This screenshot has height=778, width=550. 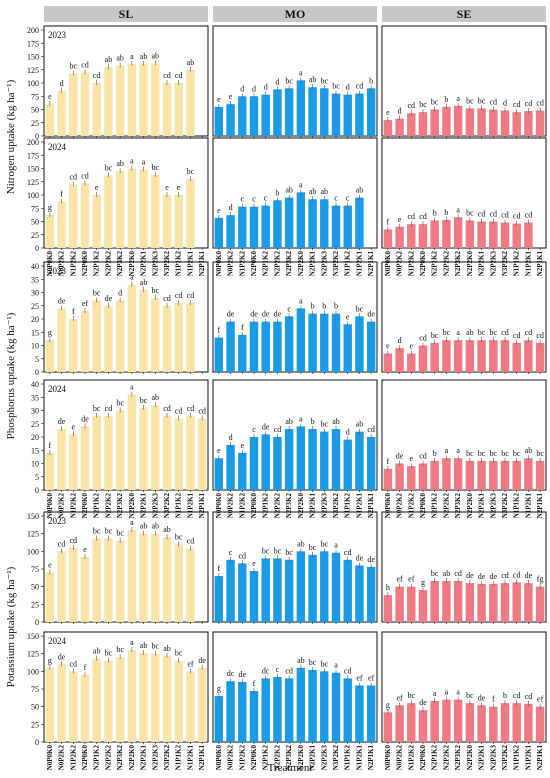 What do you see at coordinates (35, 450) in the screenshot?
I see `y-tick-label: 15` at bounding box center [35, 450].